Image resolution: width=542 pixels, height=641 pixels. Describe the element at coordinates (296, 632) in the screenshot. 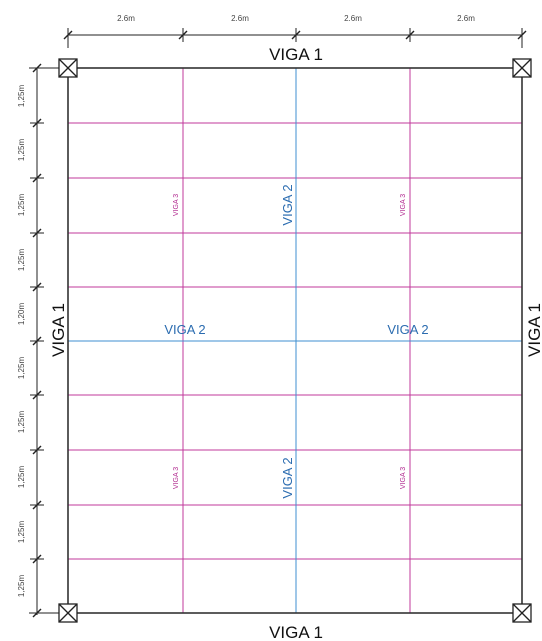

I see `viga1-label-bottom: VIGA 1` at that location.